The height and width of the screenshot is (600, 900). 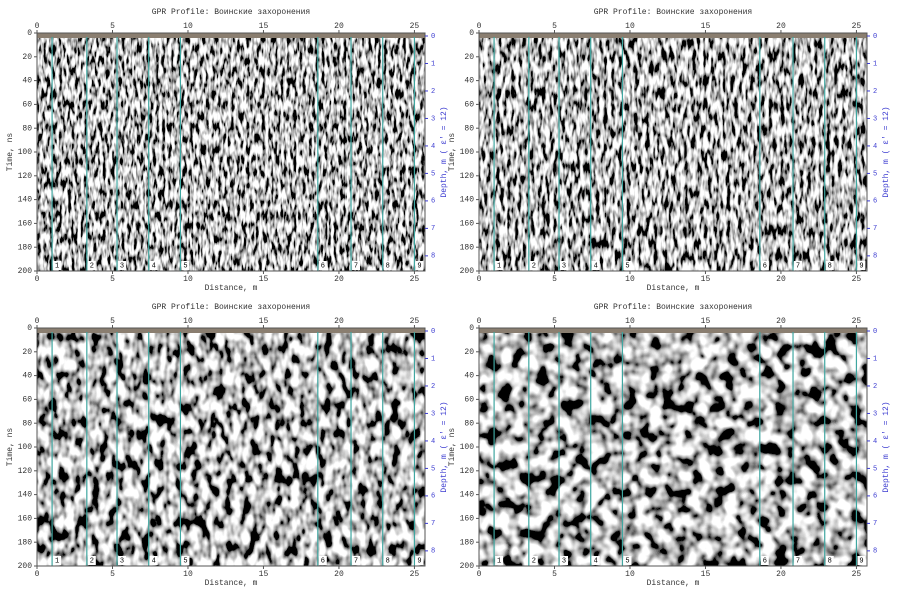 What do you see at coordinates (875, 469) in the screenshot?
I see `y2-tick-label: 5` at bounding box center [875, 469].